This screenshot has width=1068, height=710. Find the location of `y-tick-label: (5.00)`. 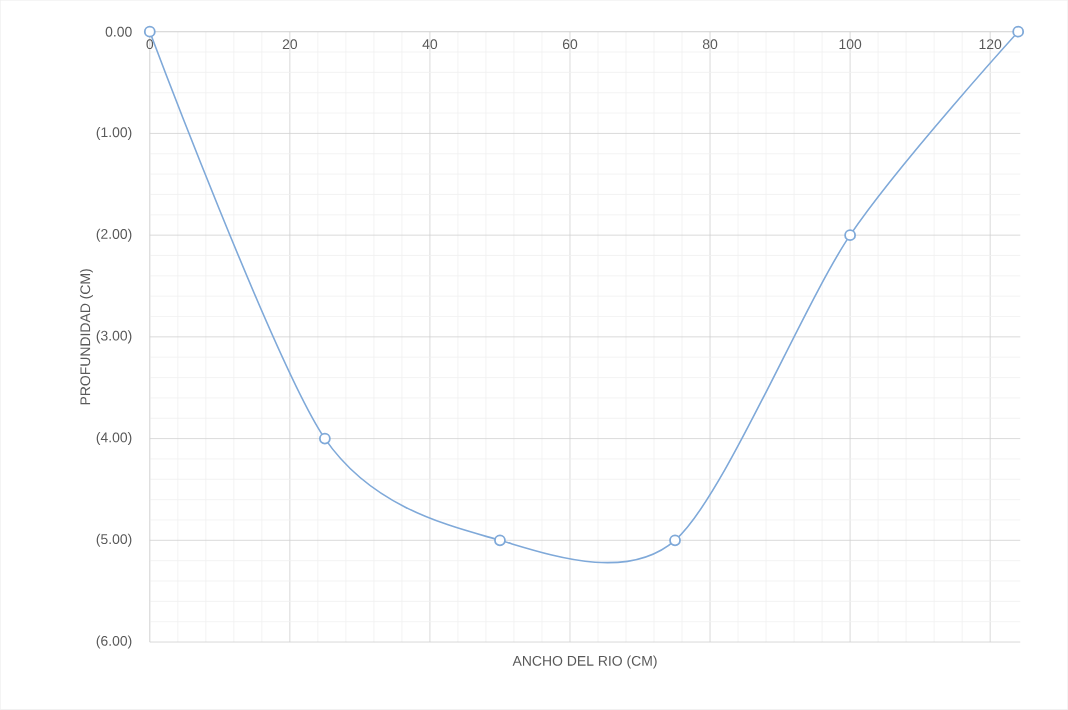

y-tick-label: (5.00) is located at coordinates (114, 540).